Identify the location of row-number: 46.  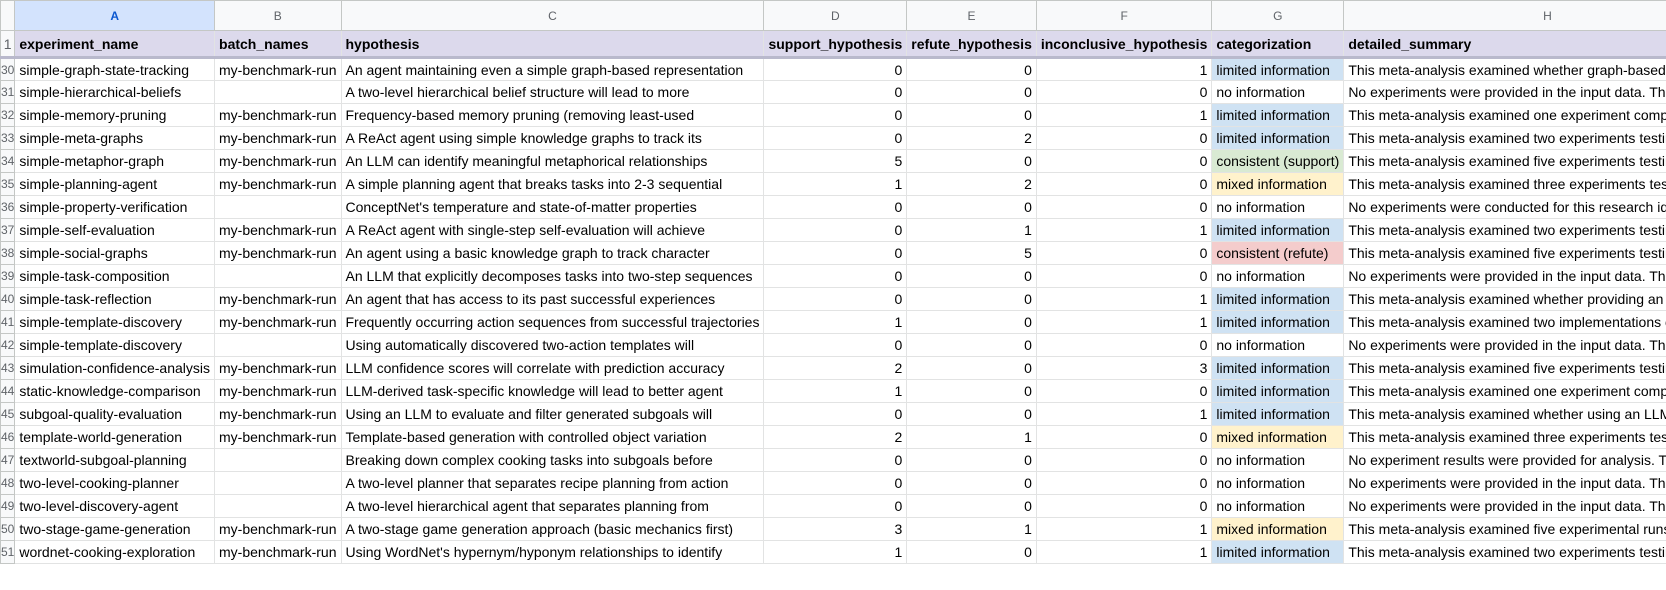
(8, 437).